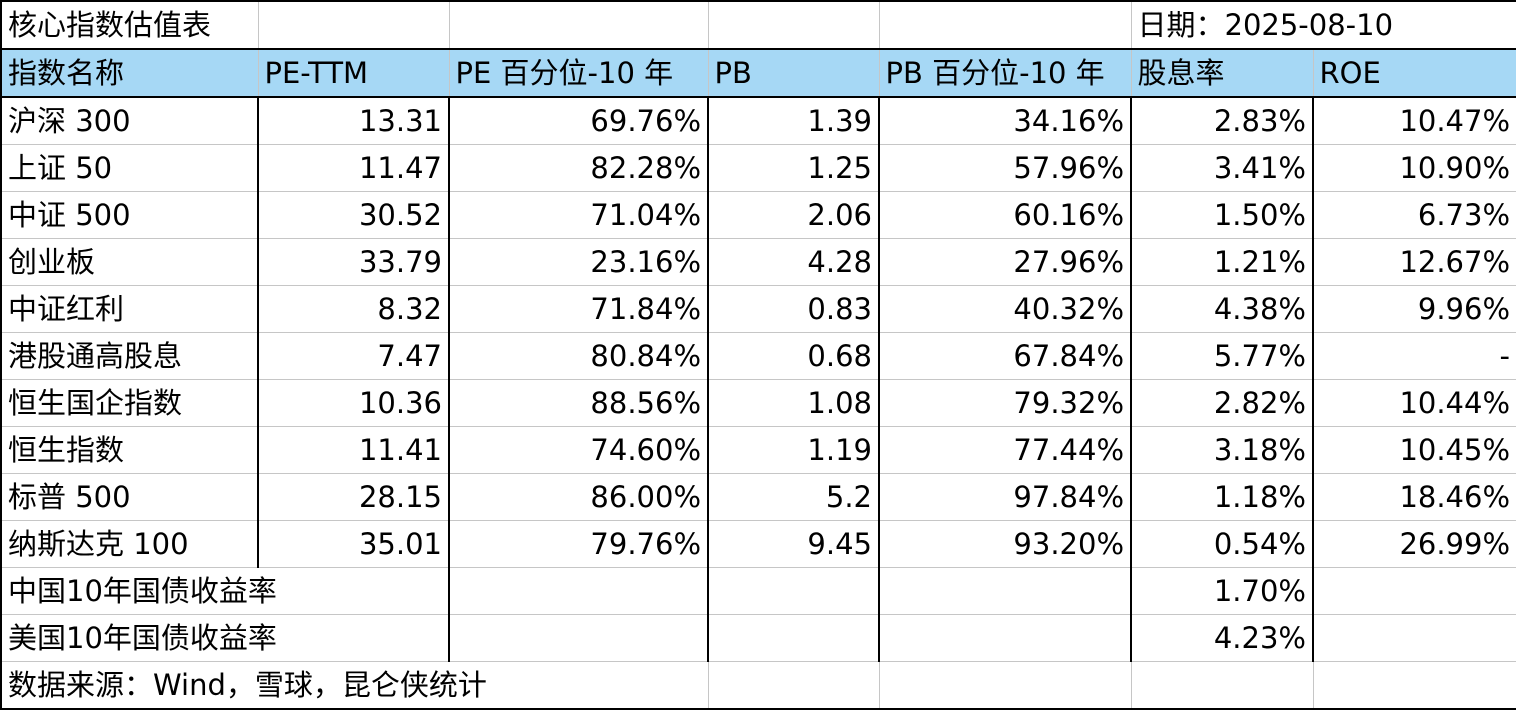  Describe the element at coordinates (353, 356) in the screenshot. I see `pe-ttm-cell: 7.47` at that location.